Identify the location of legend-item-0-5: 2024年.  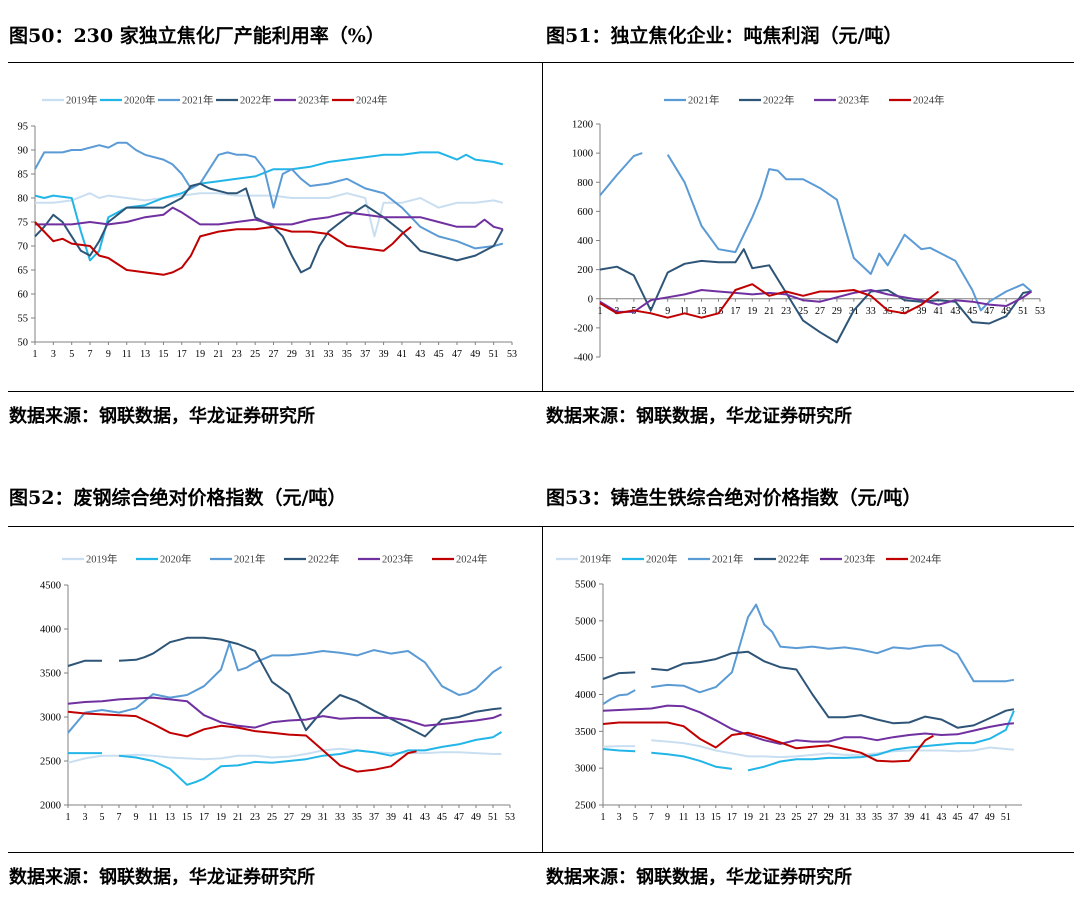
(360, 100).